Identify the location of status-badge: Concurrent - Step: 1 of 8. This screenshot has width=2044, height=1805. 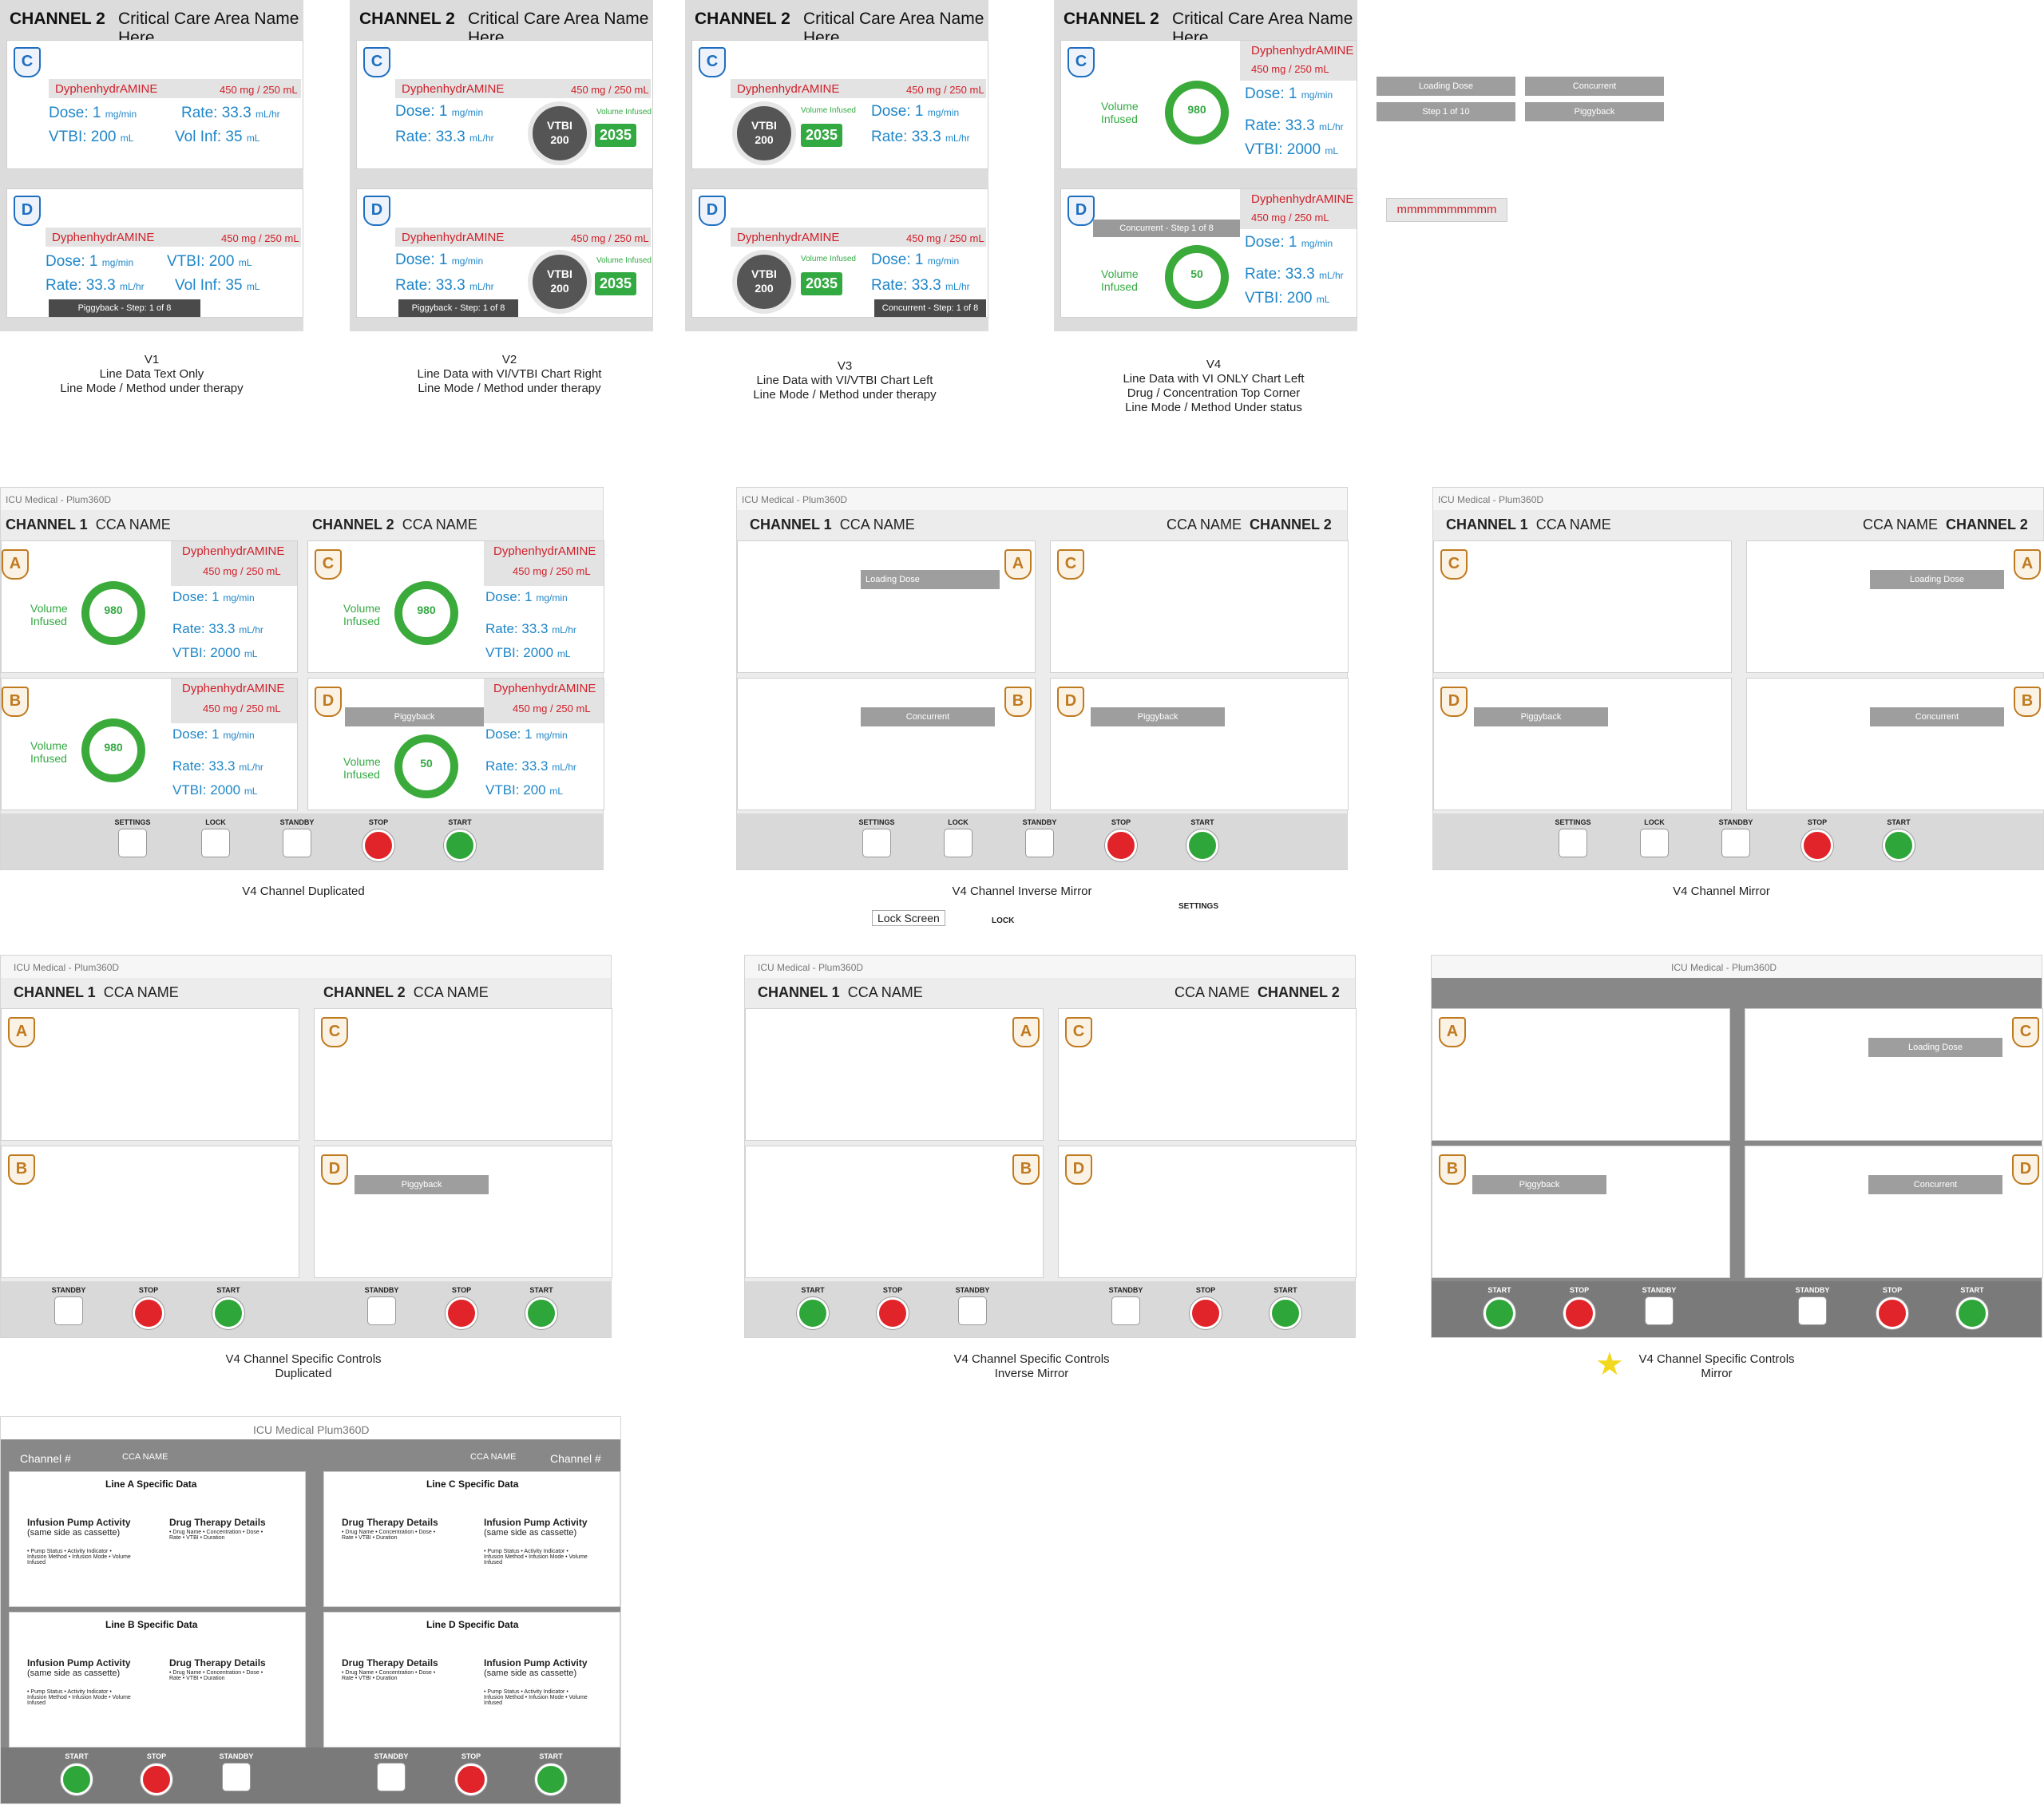
(930, 308).